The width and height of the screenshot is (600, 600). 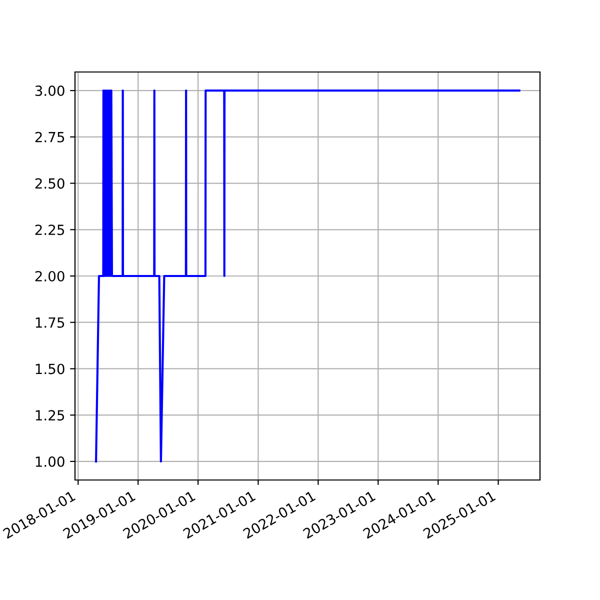 What do you see at coordinates (49, 91) in the screenshot?
I see `y-tick-label: 3.00` at bounding box center [49, 91].